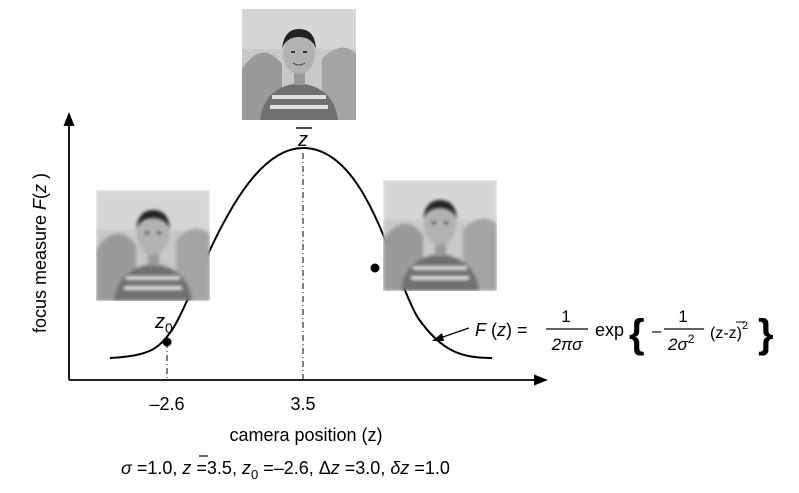 This screenshot has width=799, height=493. I want to click on brace-open: {, so click(637, 334).